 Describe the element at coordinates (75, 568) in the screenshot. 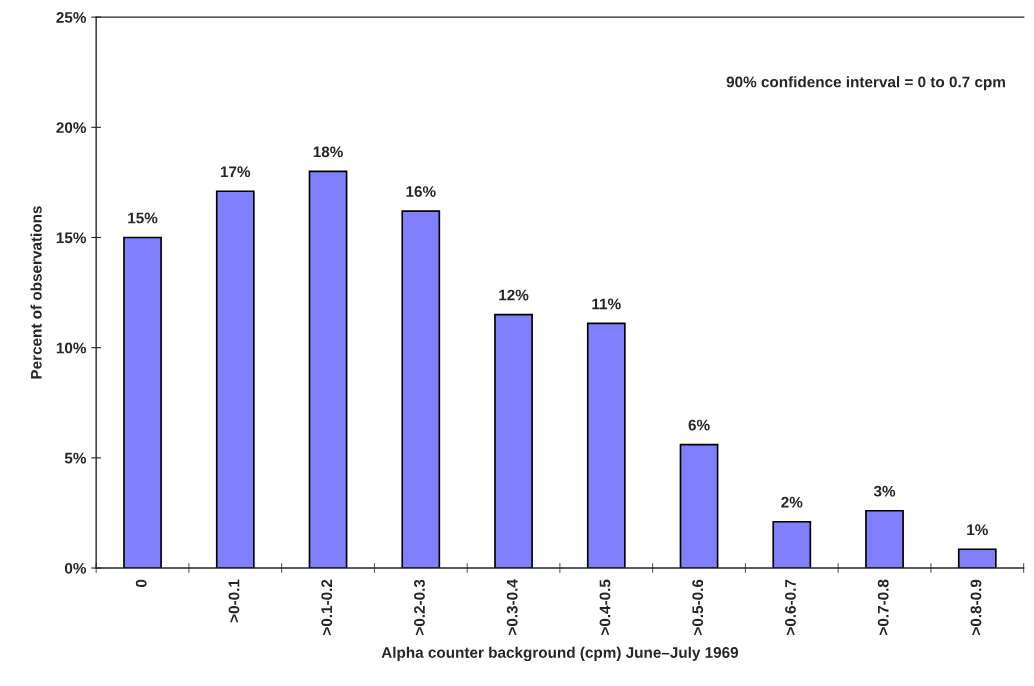

I see `y-tick-label: 0%` at that location.